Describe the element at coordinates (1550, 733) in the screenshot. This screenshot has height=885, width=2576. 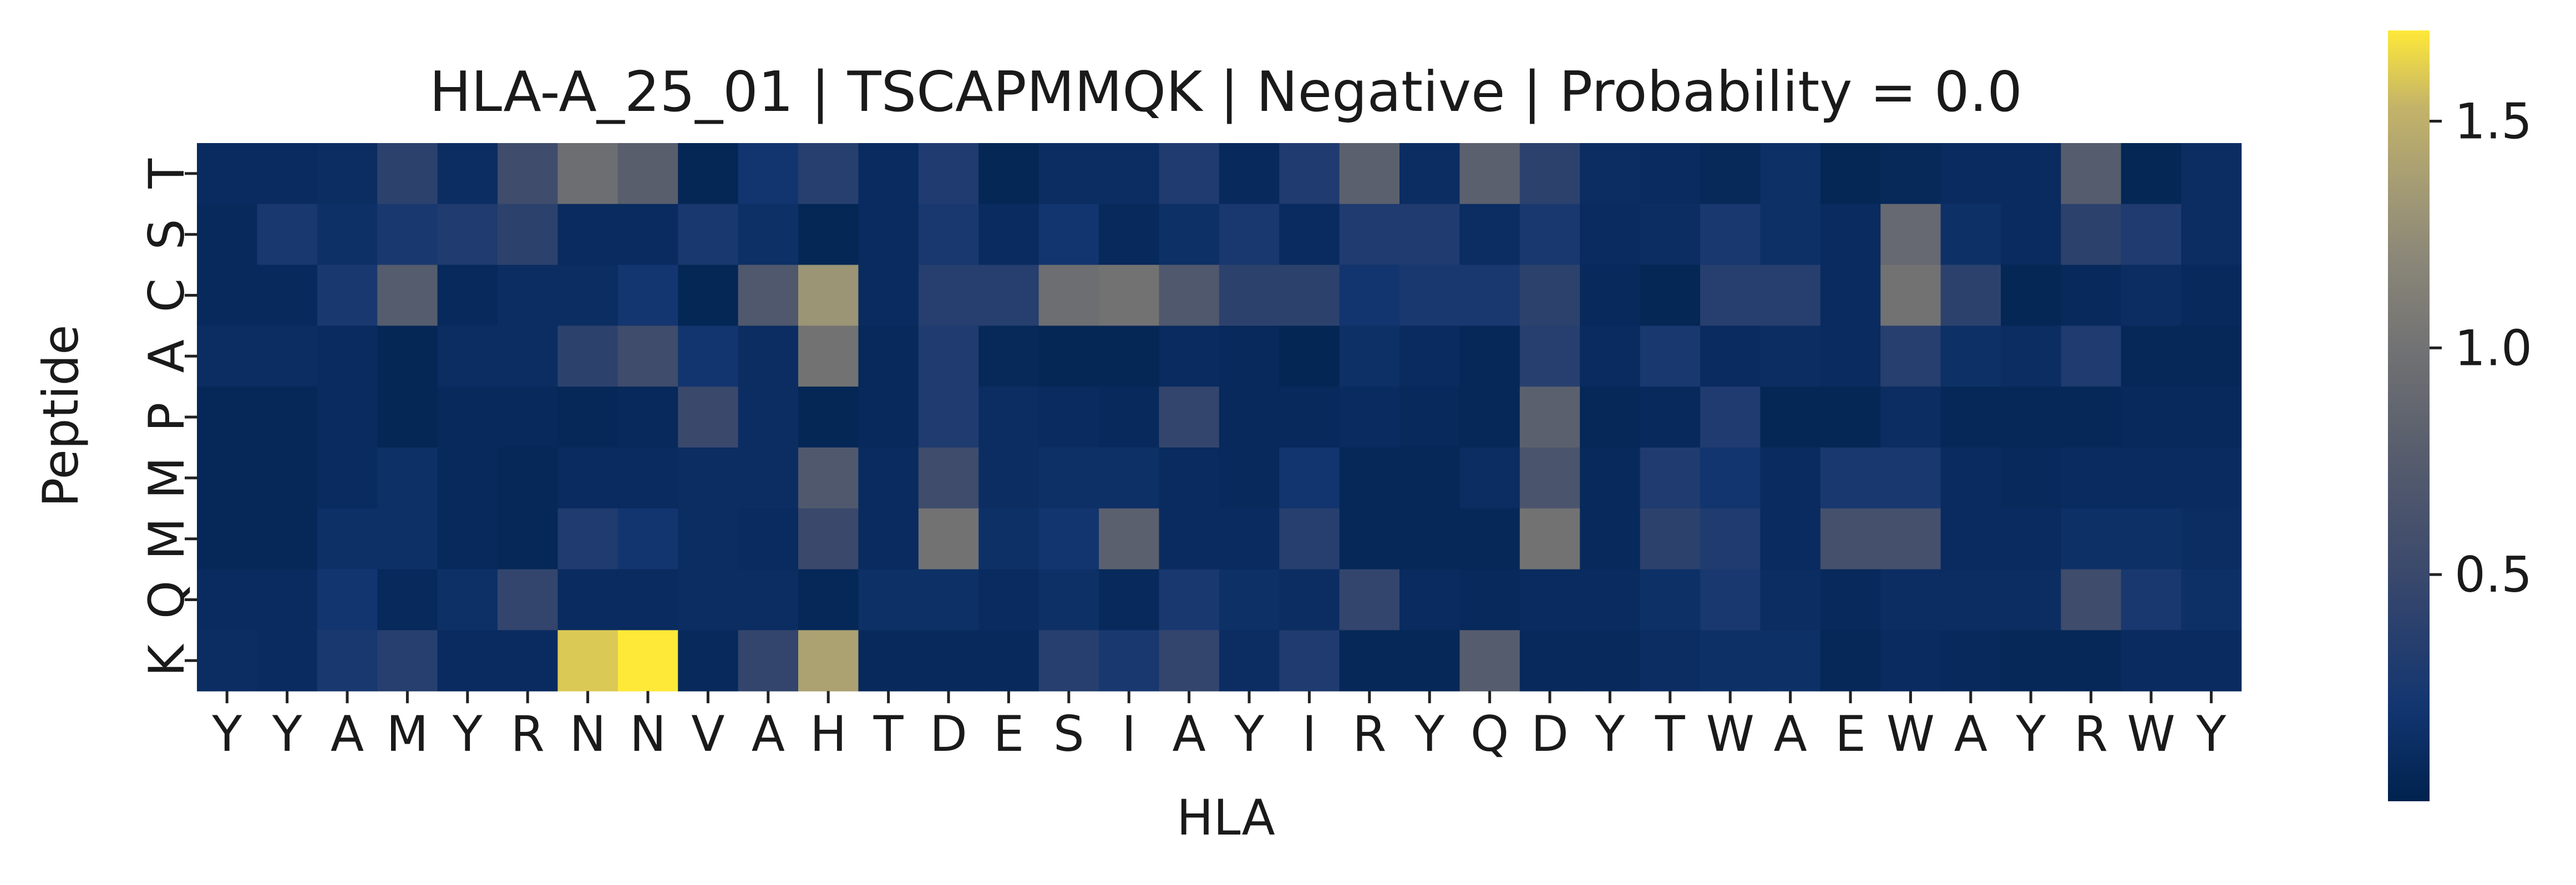
I see `x-tick-label: D` at that location.